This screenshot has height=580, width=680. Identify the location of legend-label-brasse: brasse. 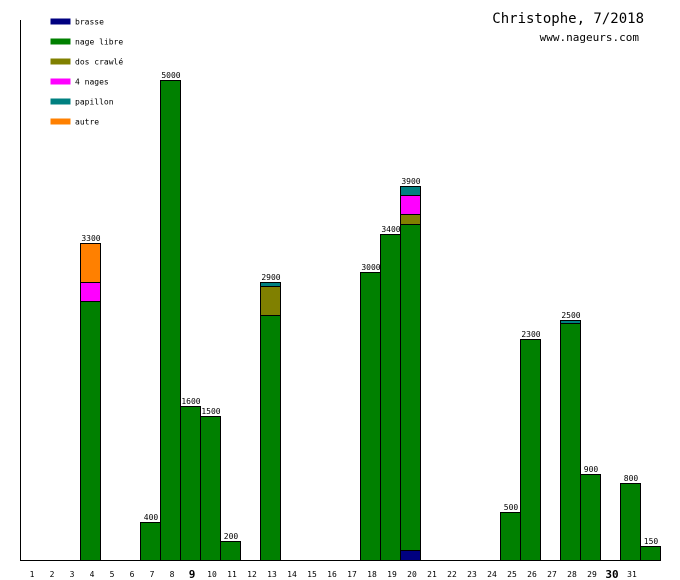
(89, 22).